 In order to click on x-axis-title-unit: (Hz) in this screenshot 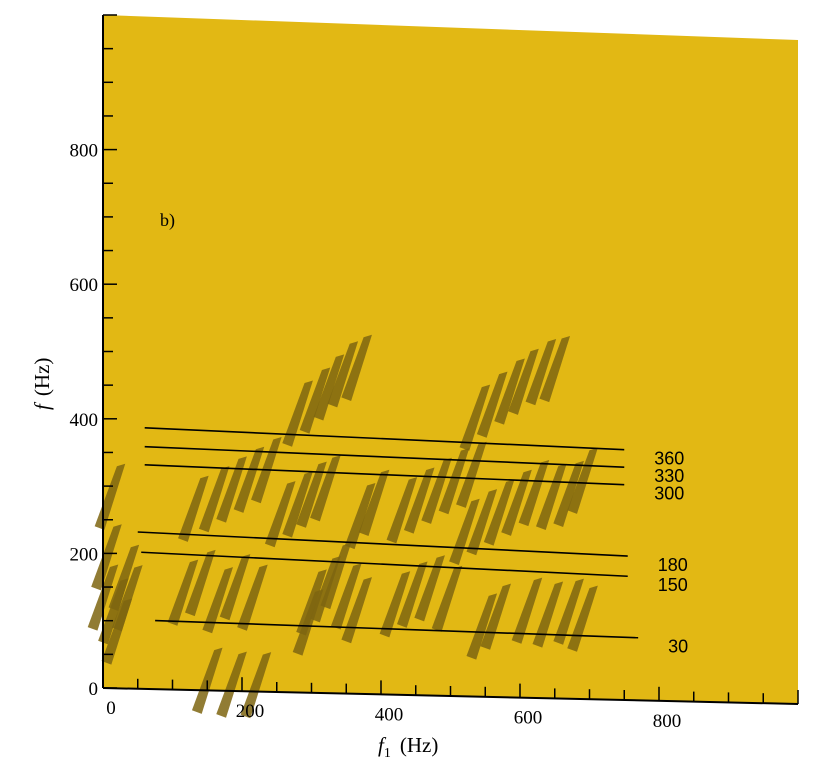, I will do `click(419, 745)`.